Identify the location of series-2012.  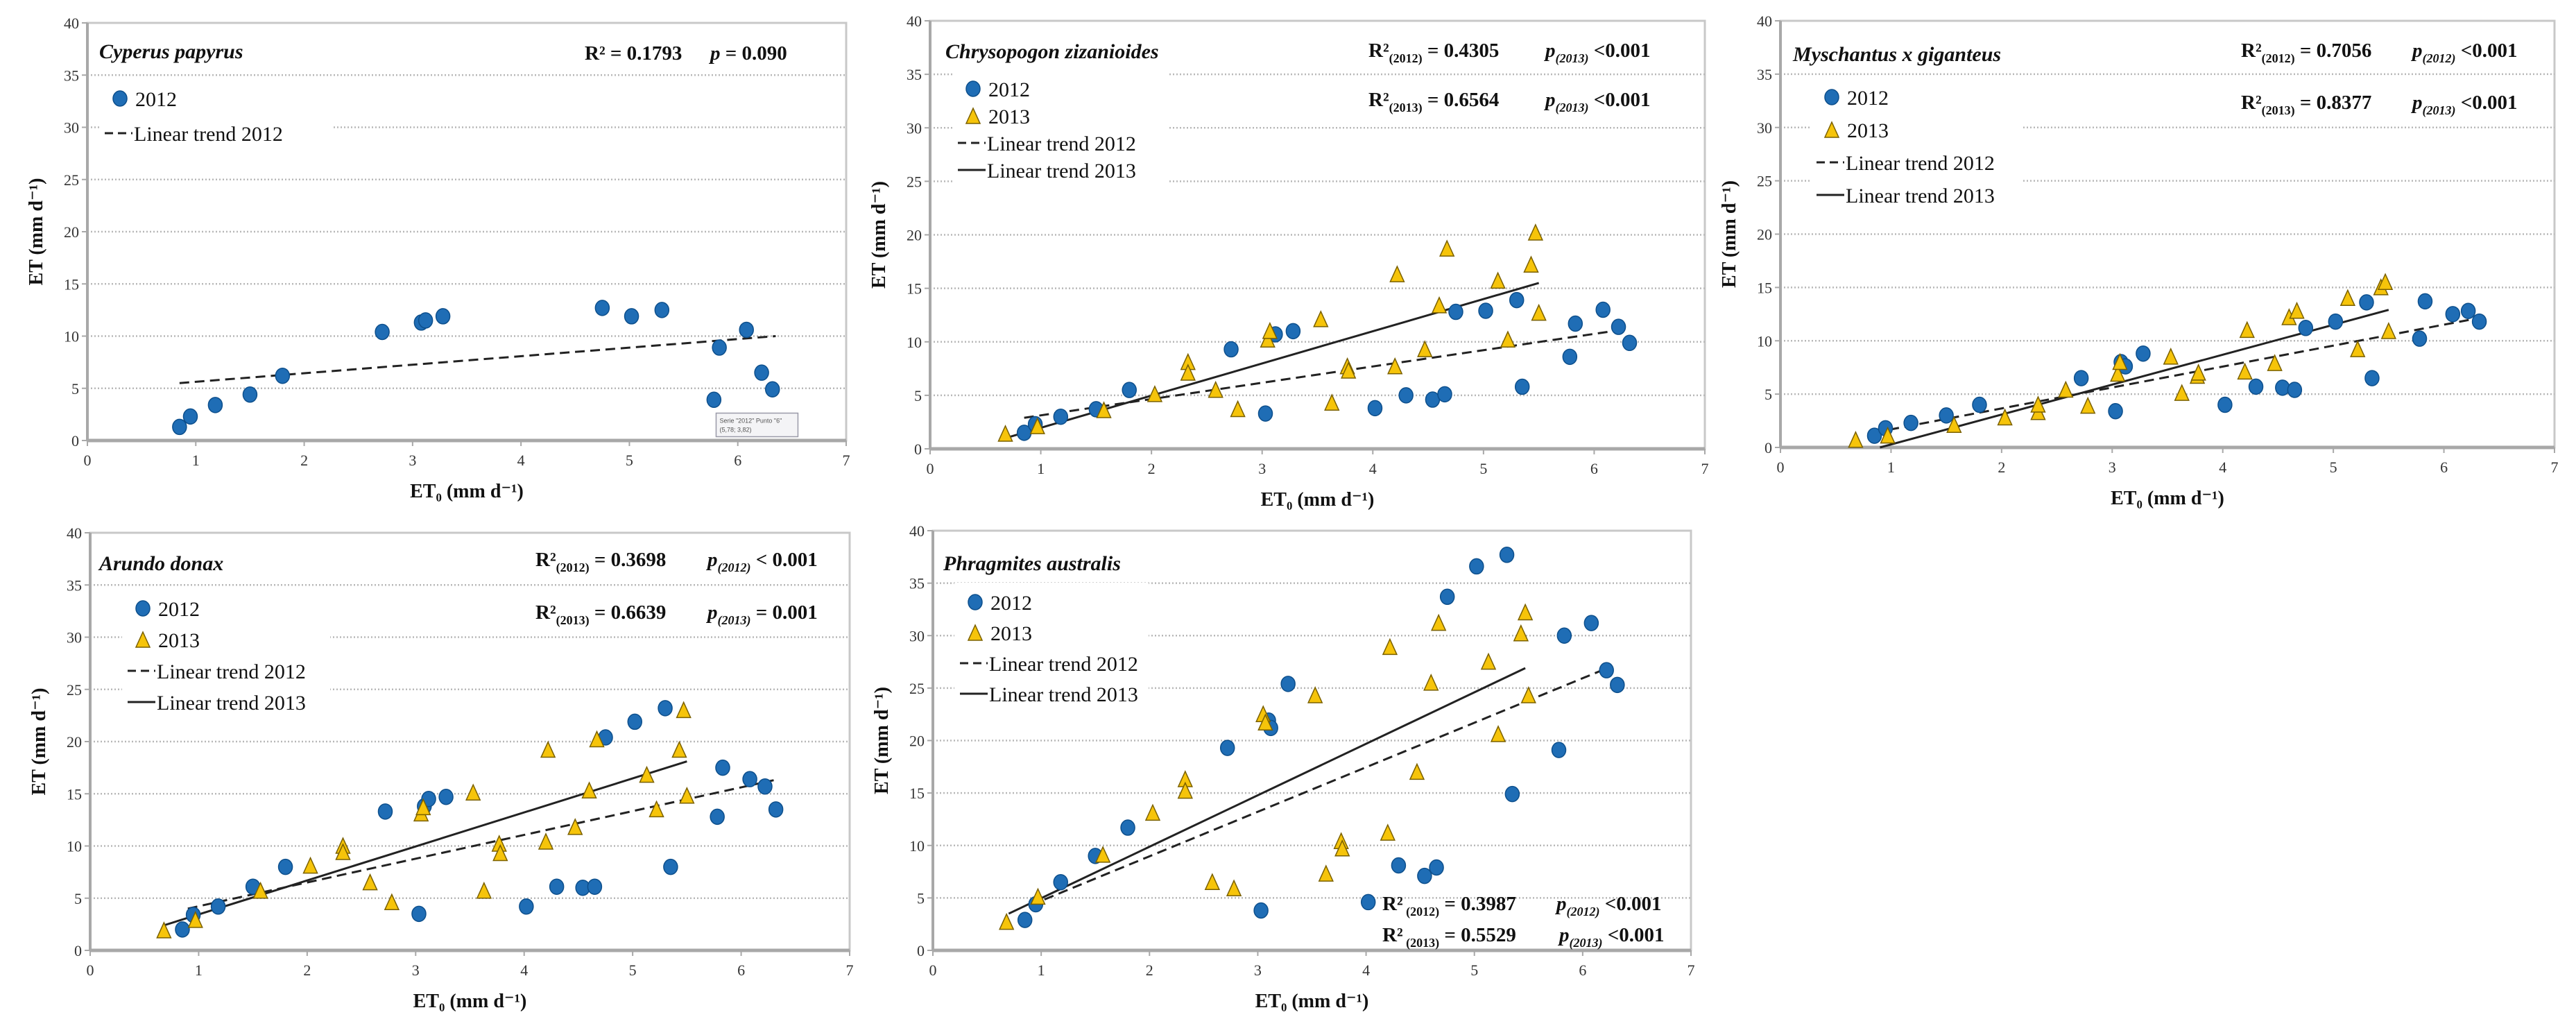
(479, 819).